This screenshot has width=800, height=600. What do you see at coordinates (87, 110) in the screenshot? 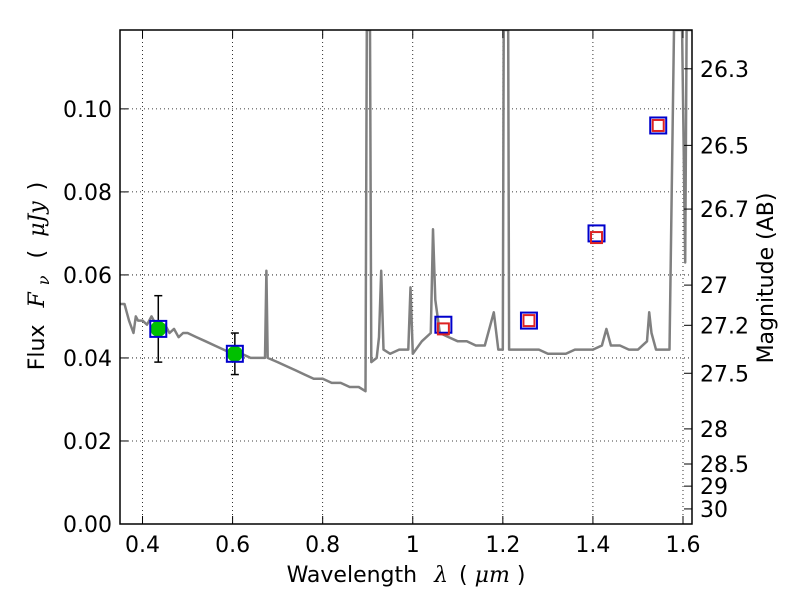
I see `y-tick-label: 0.10` at bounding box center [87, 110].